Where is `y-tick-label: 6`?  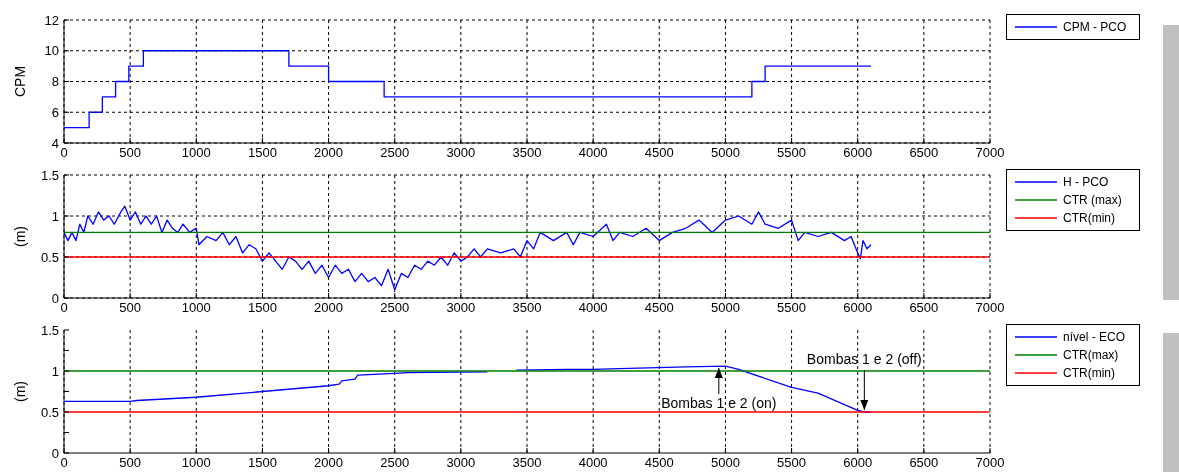
y-tick-label: 6 is located at coordinates (55, 112).